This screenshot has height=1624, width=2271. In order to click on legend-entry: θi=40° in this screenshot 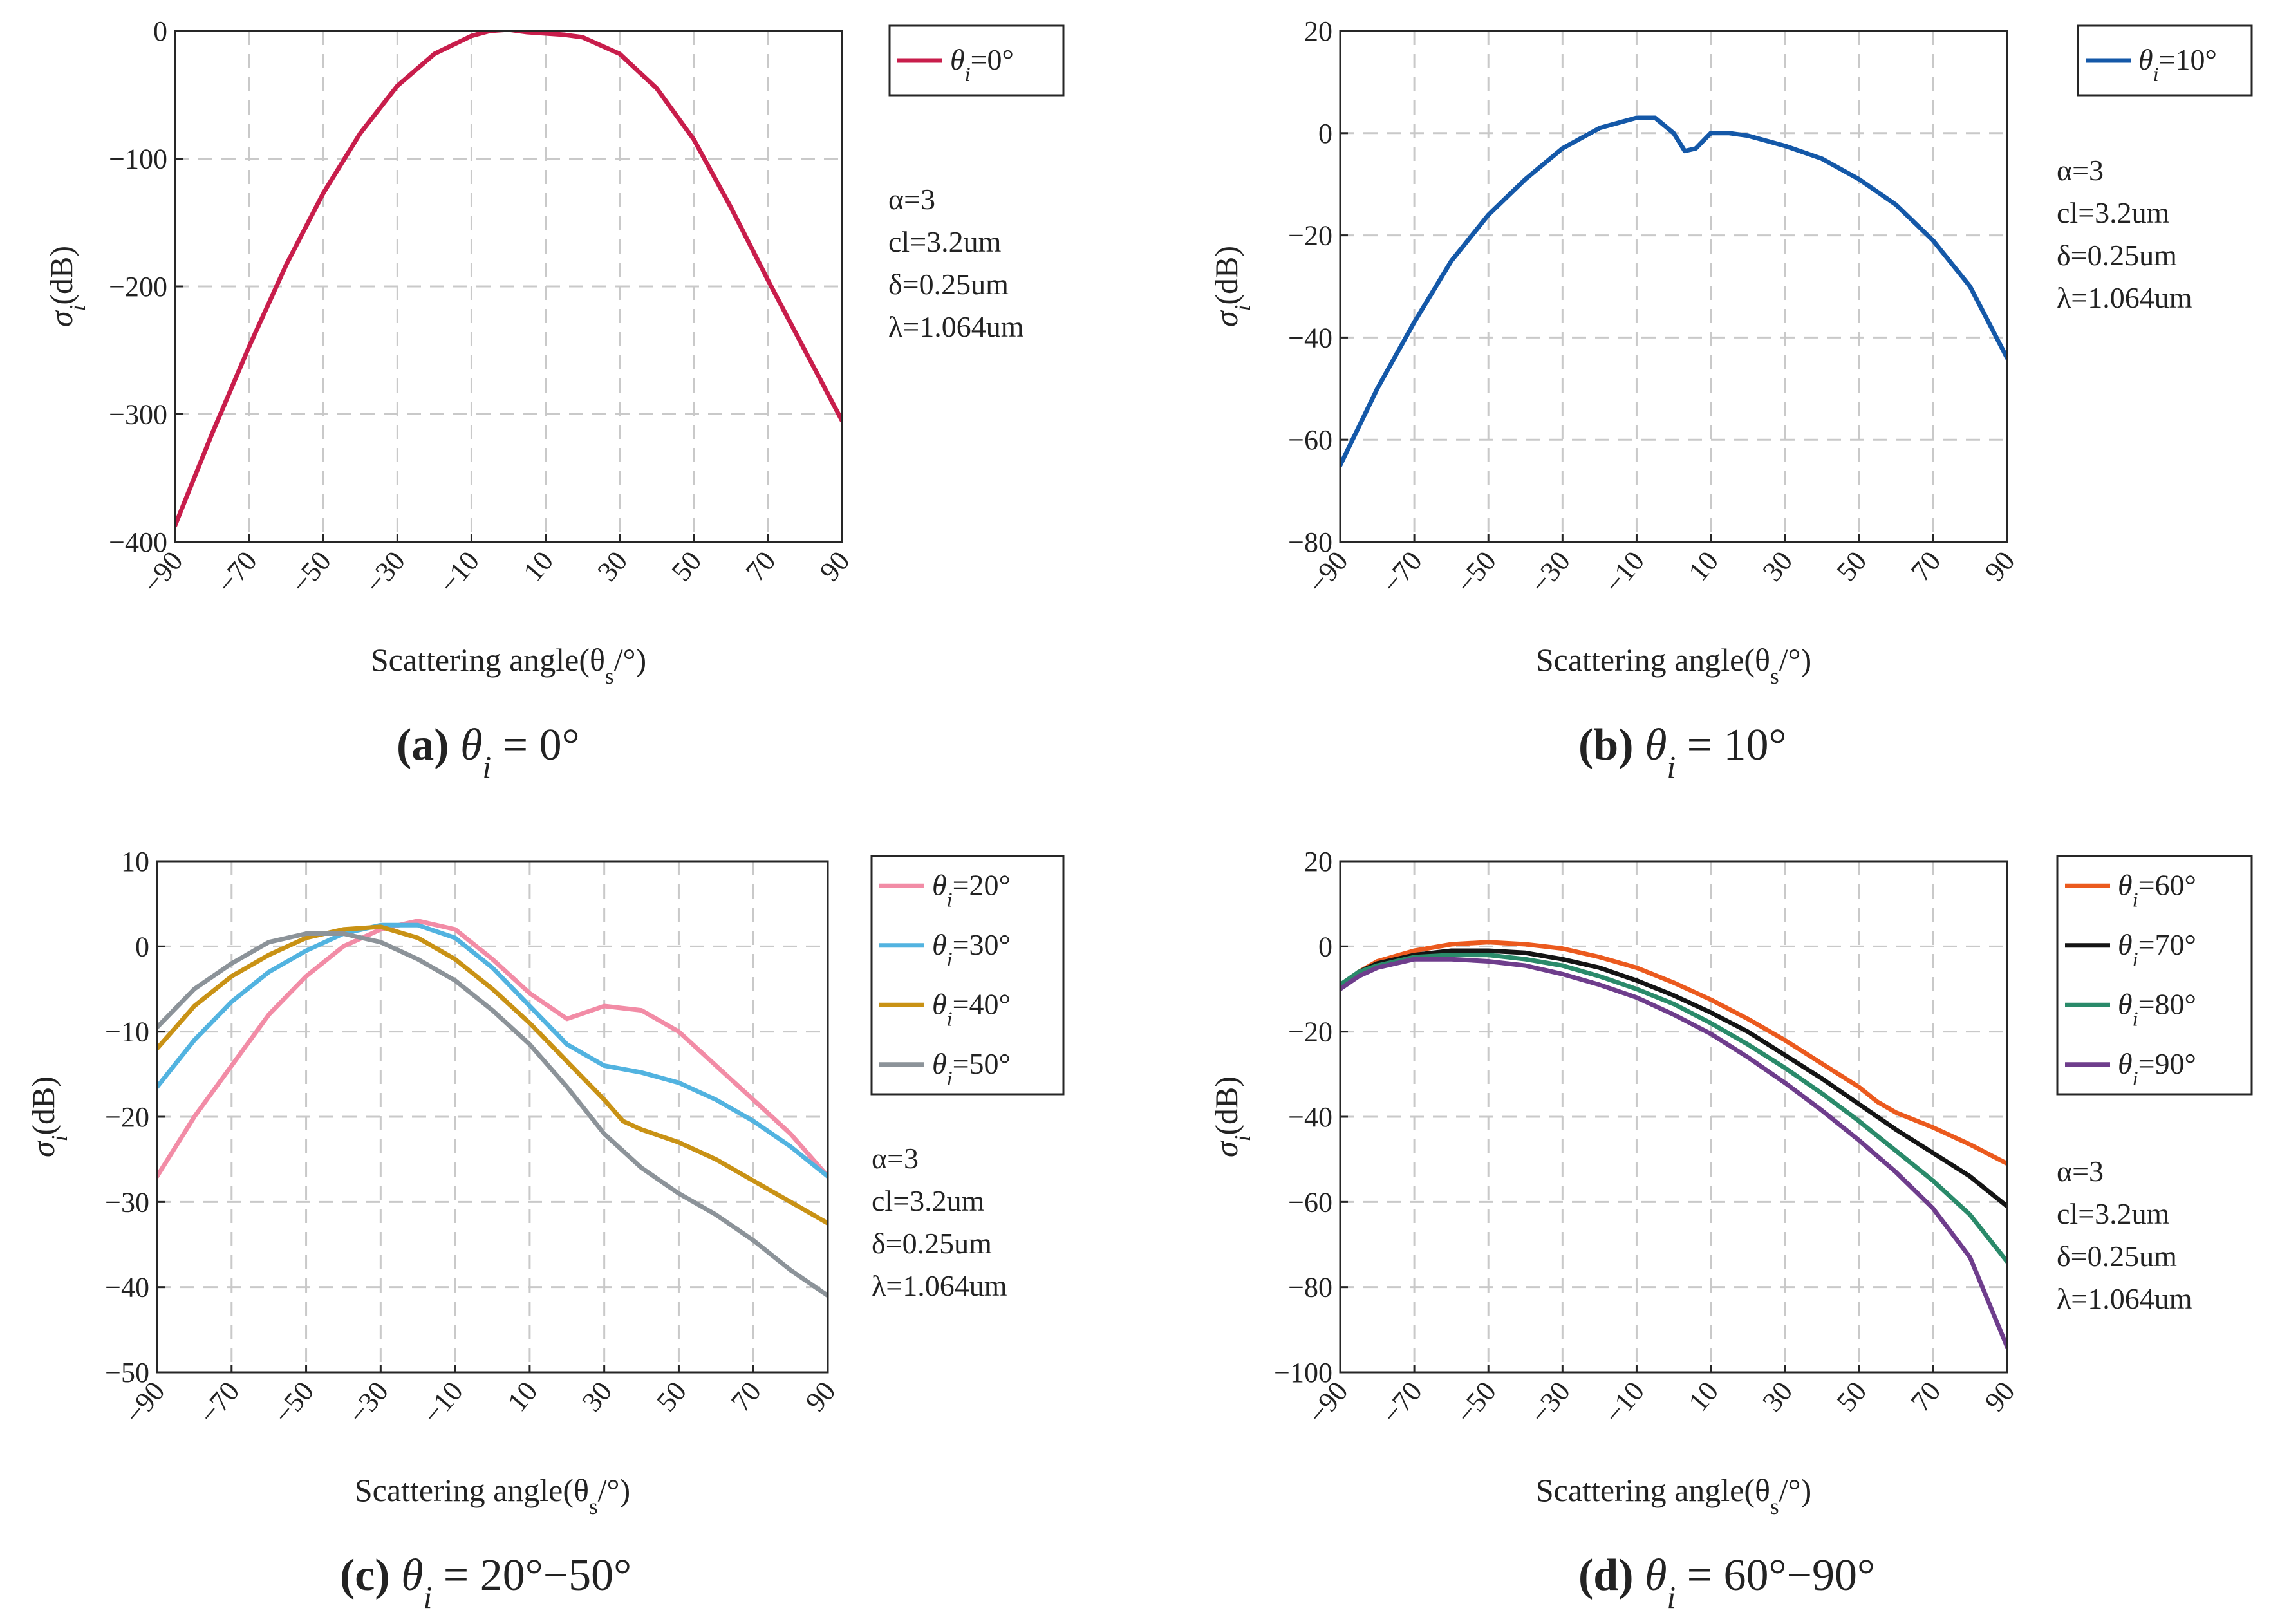, I will do `click(971, 1008)`.